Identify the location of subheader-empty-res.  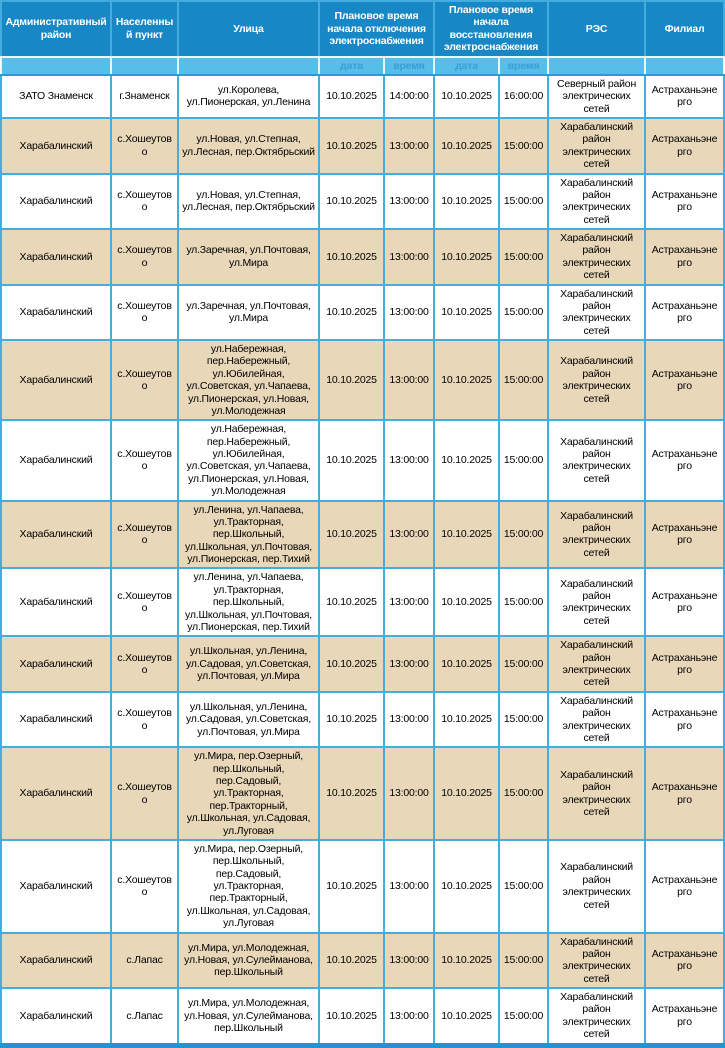
(597, 65).